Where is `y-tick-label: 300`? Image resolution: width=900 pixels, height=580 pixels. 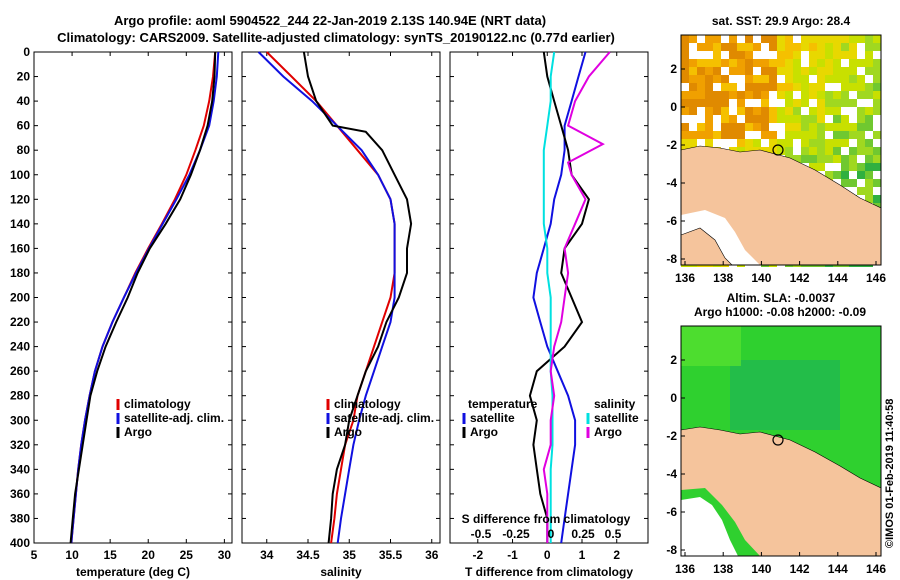
y-tick-label: 300 is located at coordinates (20, 420).